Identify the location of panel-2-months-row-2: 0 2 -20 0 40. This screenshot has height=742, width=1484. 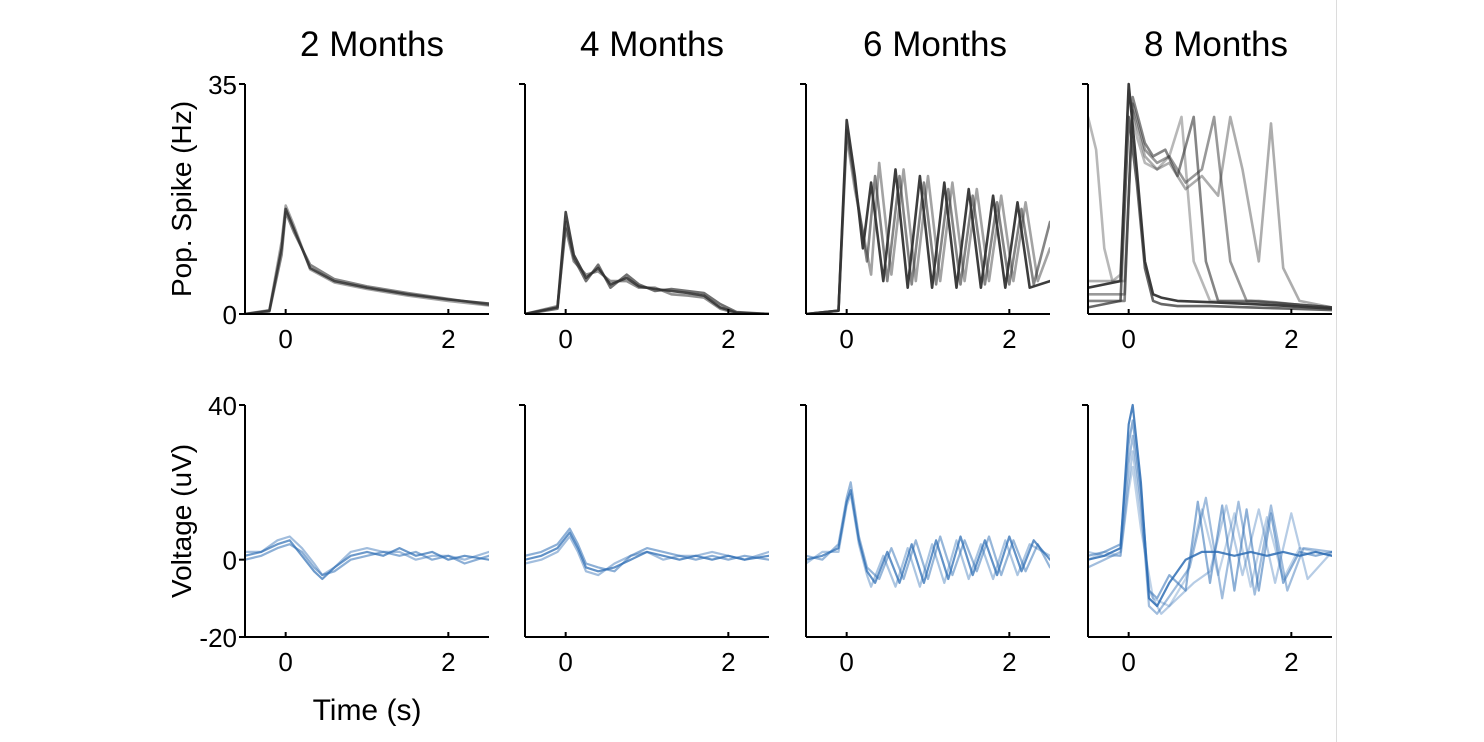
(344, 534).